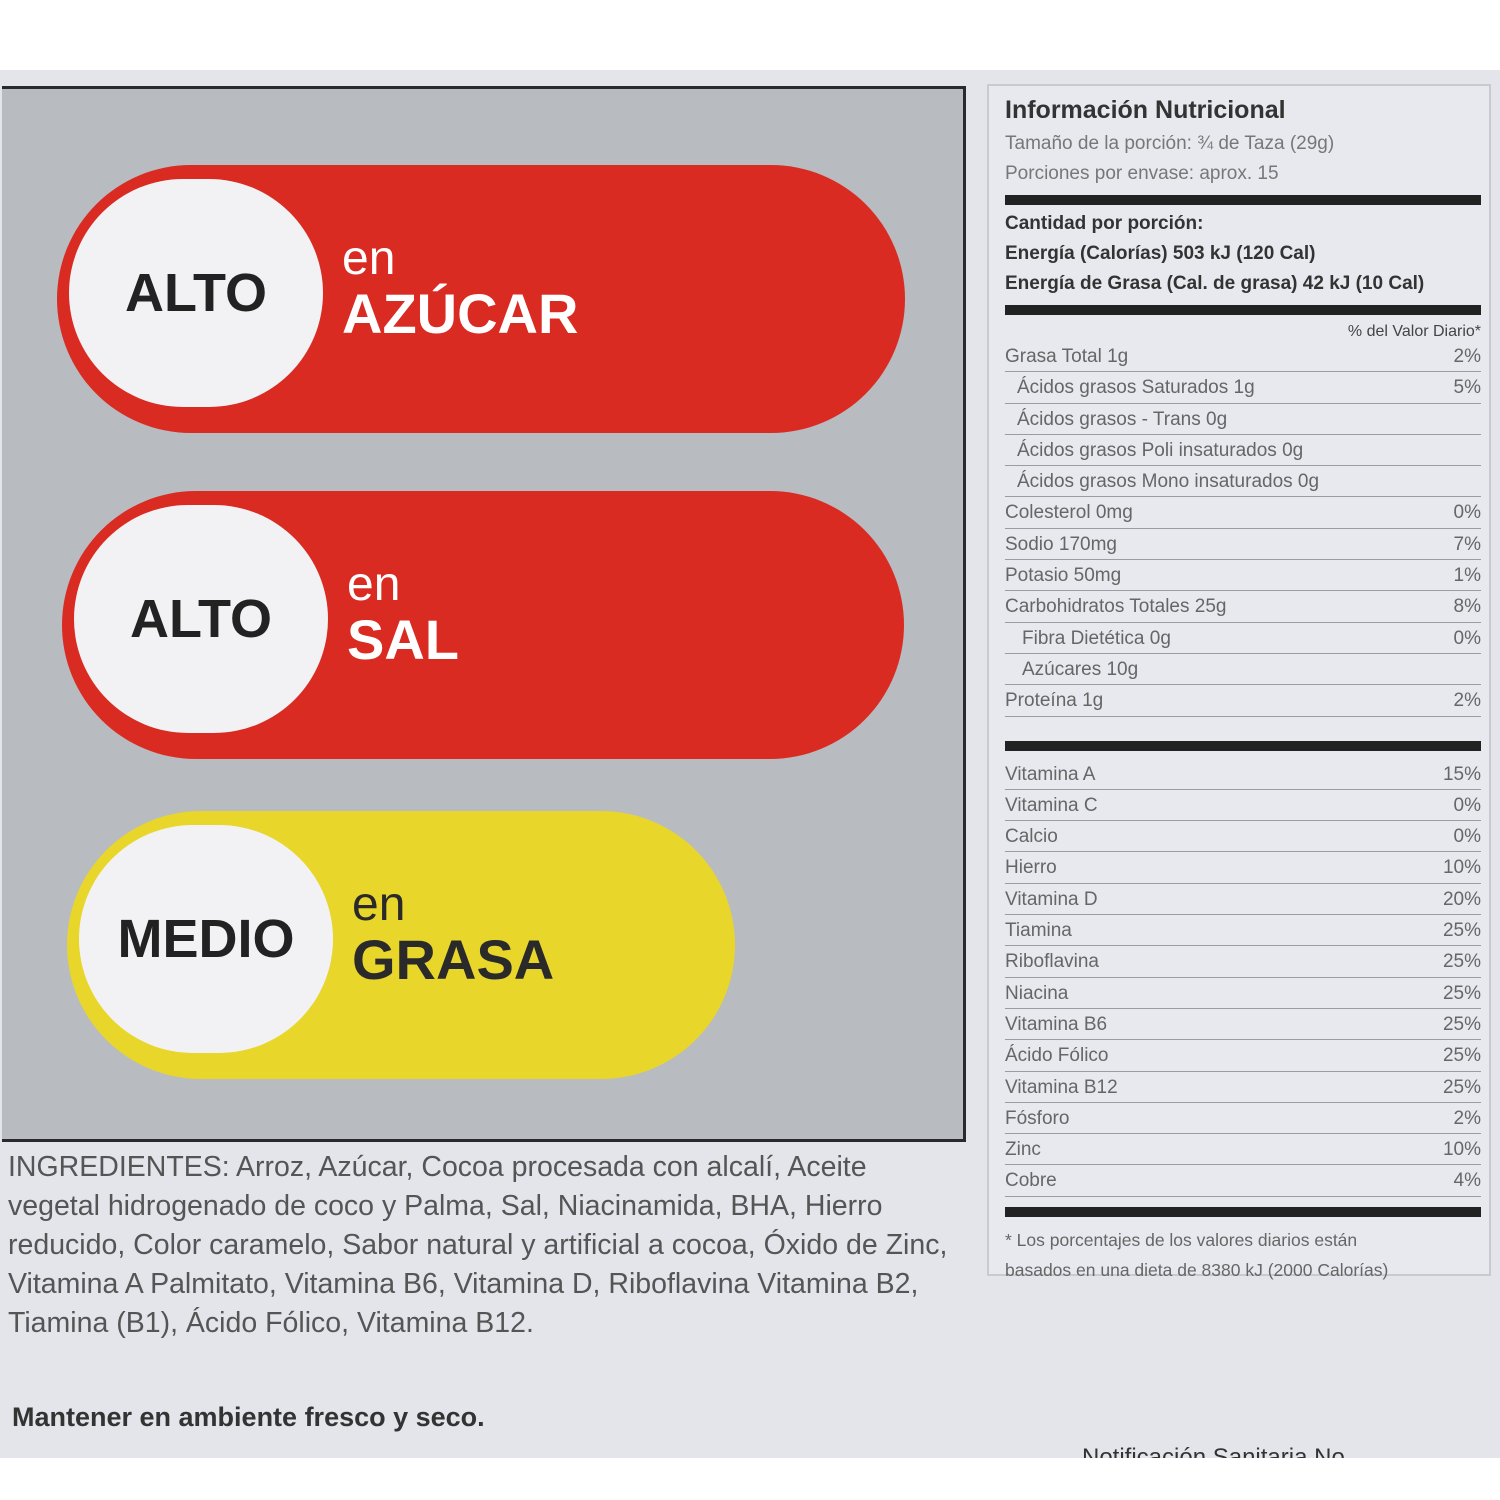  What do you see at coordinates (1243, 1056) in the screenshot?
I see `nutrient-row: Ácido Fólico 25%` at bounding box center [1243, 1056].